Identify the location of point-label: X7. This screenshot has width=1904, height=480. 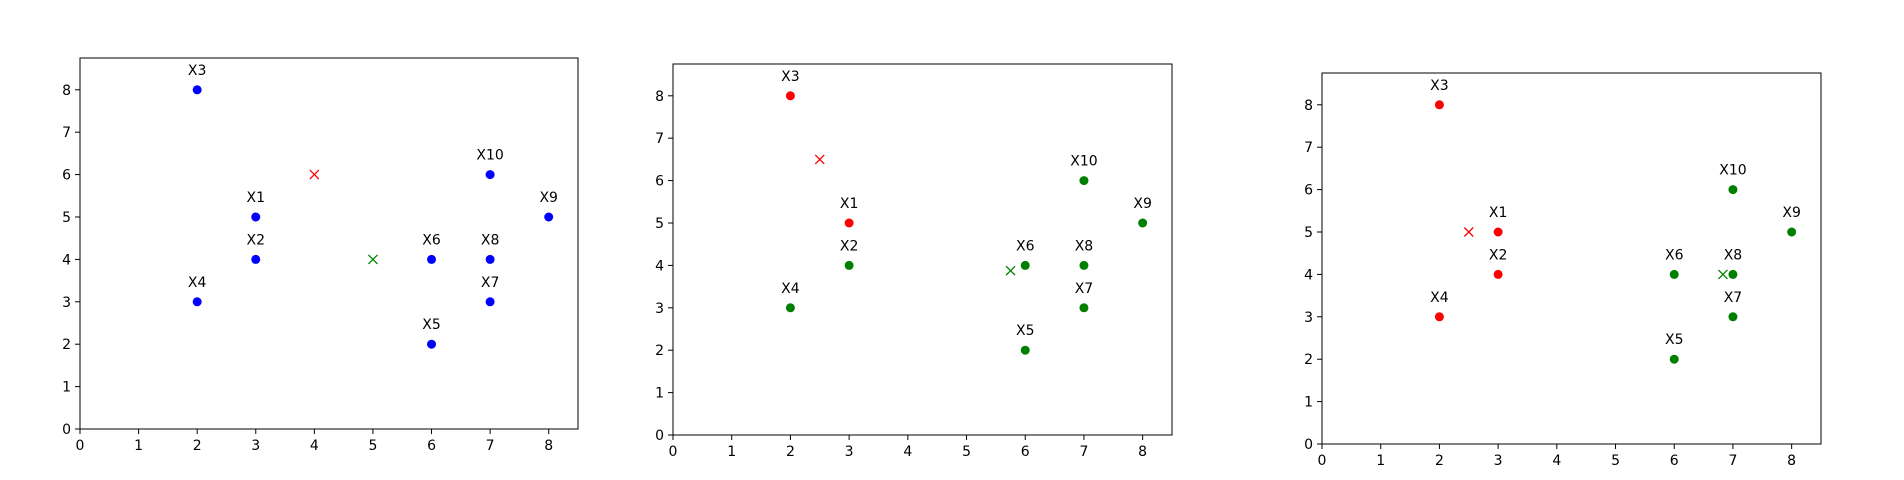
(1733, 298).